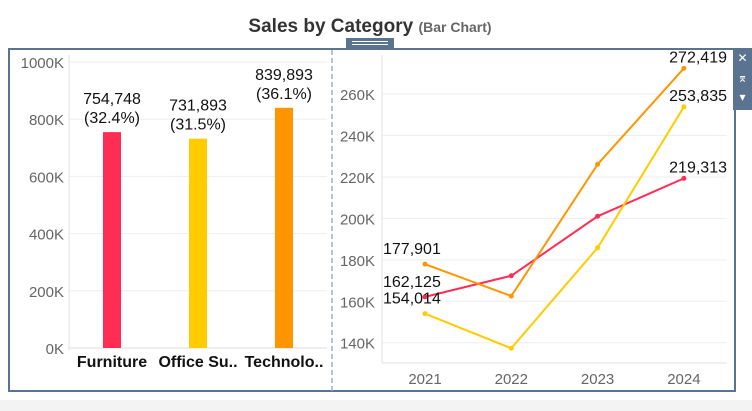 The image size is (752, 411). What do you see at coordinates (357, 344) in the screenshot?
I see `y-tick-label: 140K` at bounding box center [357, 344].